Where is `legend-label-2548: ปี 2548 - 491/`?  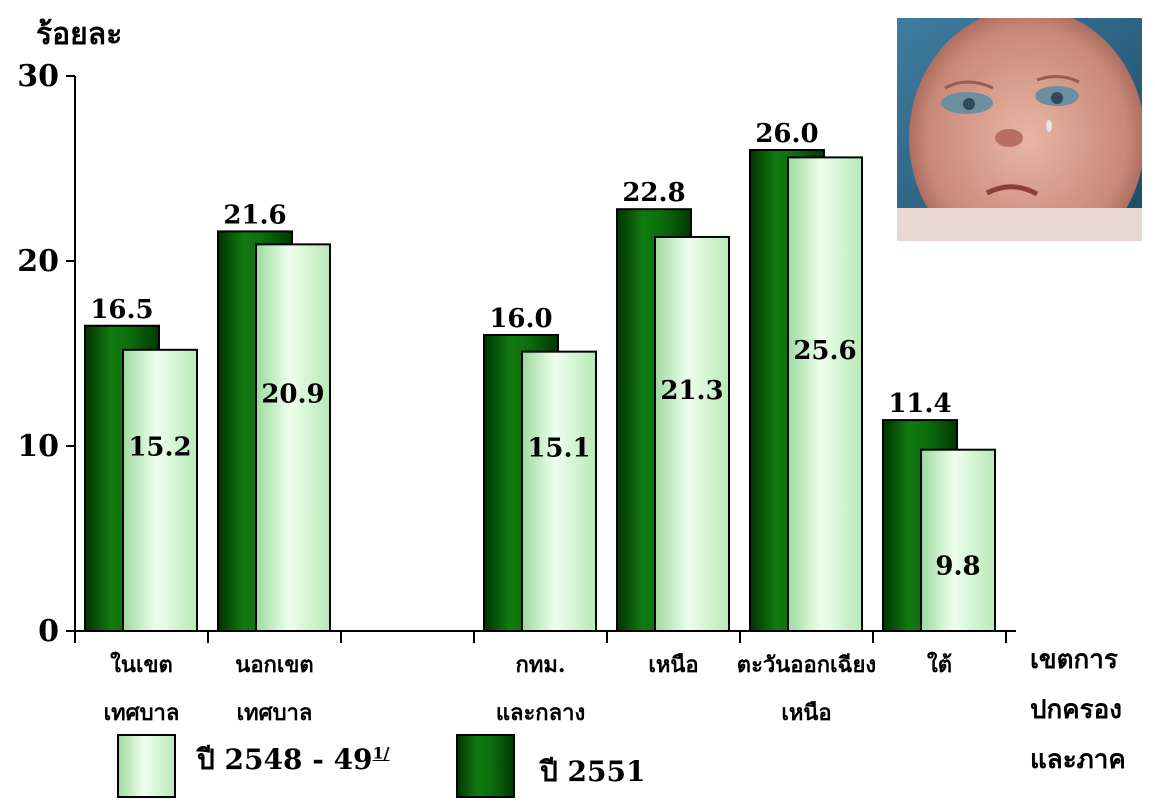
legend-label-2548: ปี 2548 - 491/ is located at coordinates (293, 759).